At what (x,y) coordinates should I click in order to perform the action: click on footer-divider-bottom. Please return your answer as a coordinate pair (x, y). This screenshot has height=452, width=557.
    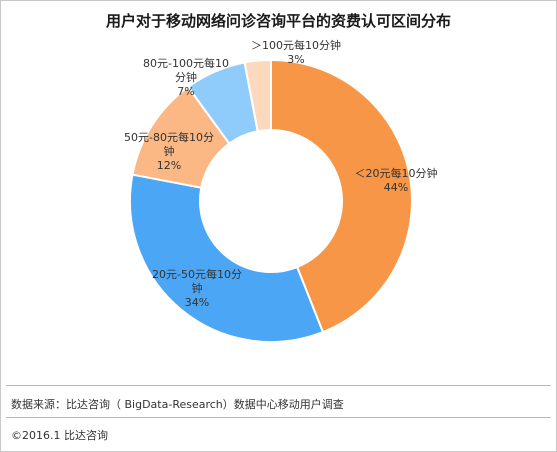
    Looking at the image, I should click on (278, 417).